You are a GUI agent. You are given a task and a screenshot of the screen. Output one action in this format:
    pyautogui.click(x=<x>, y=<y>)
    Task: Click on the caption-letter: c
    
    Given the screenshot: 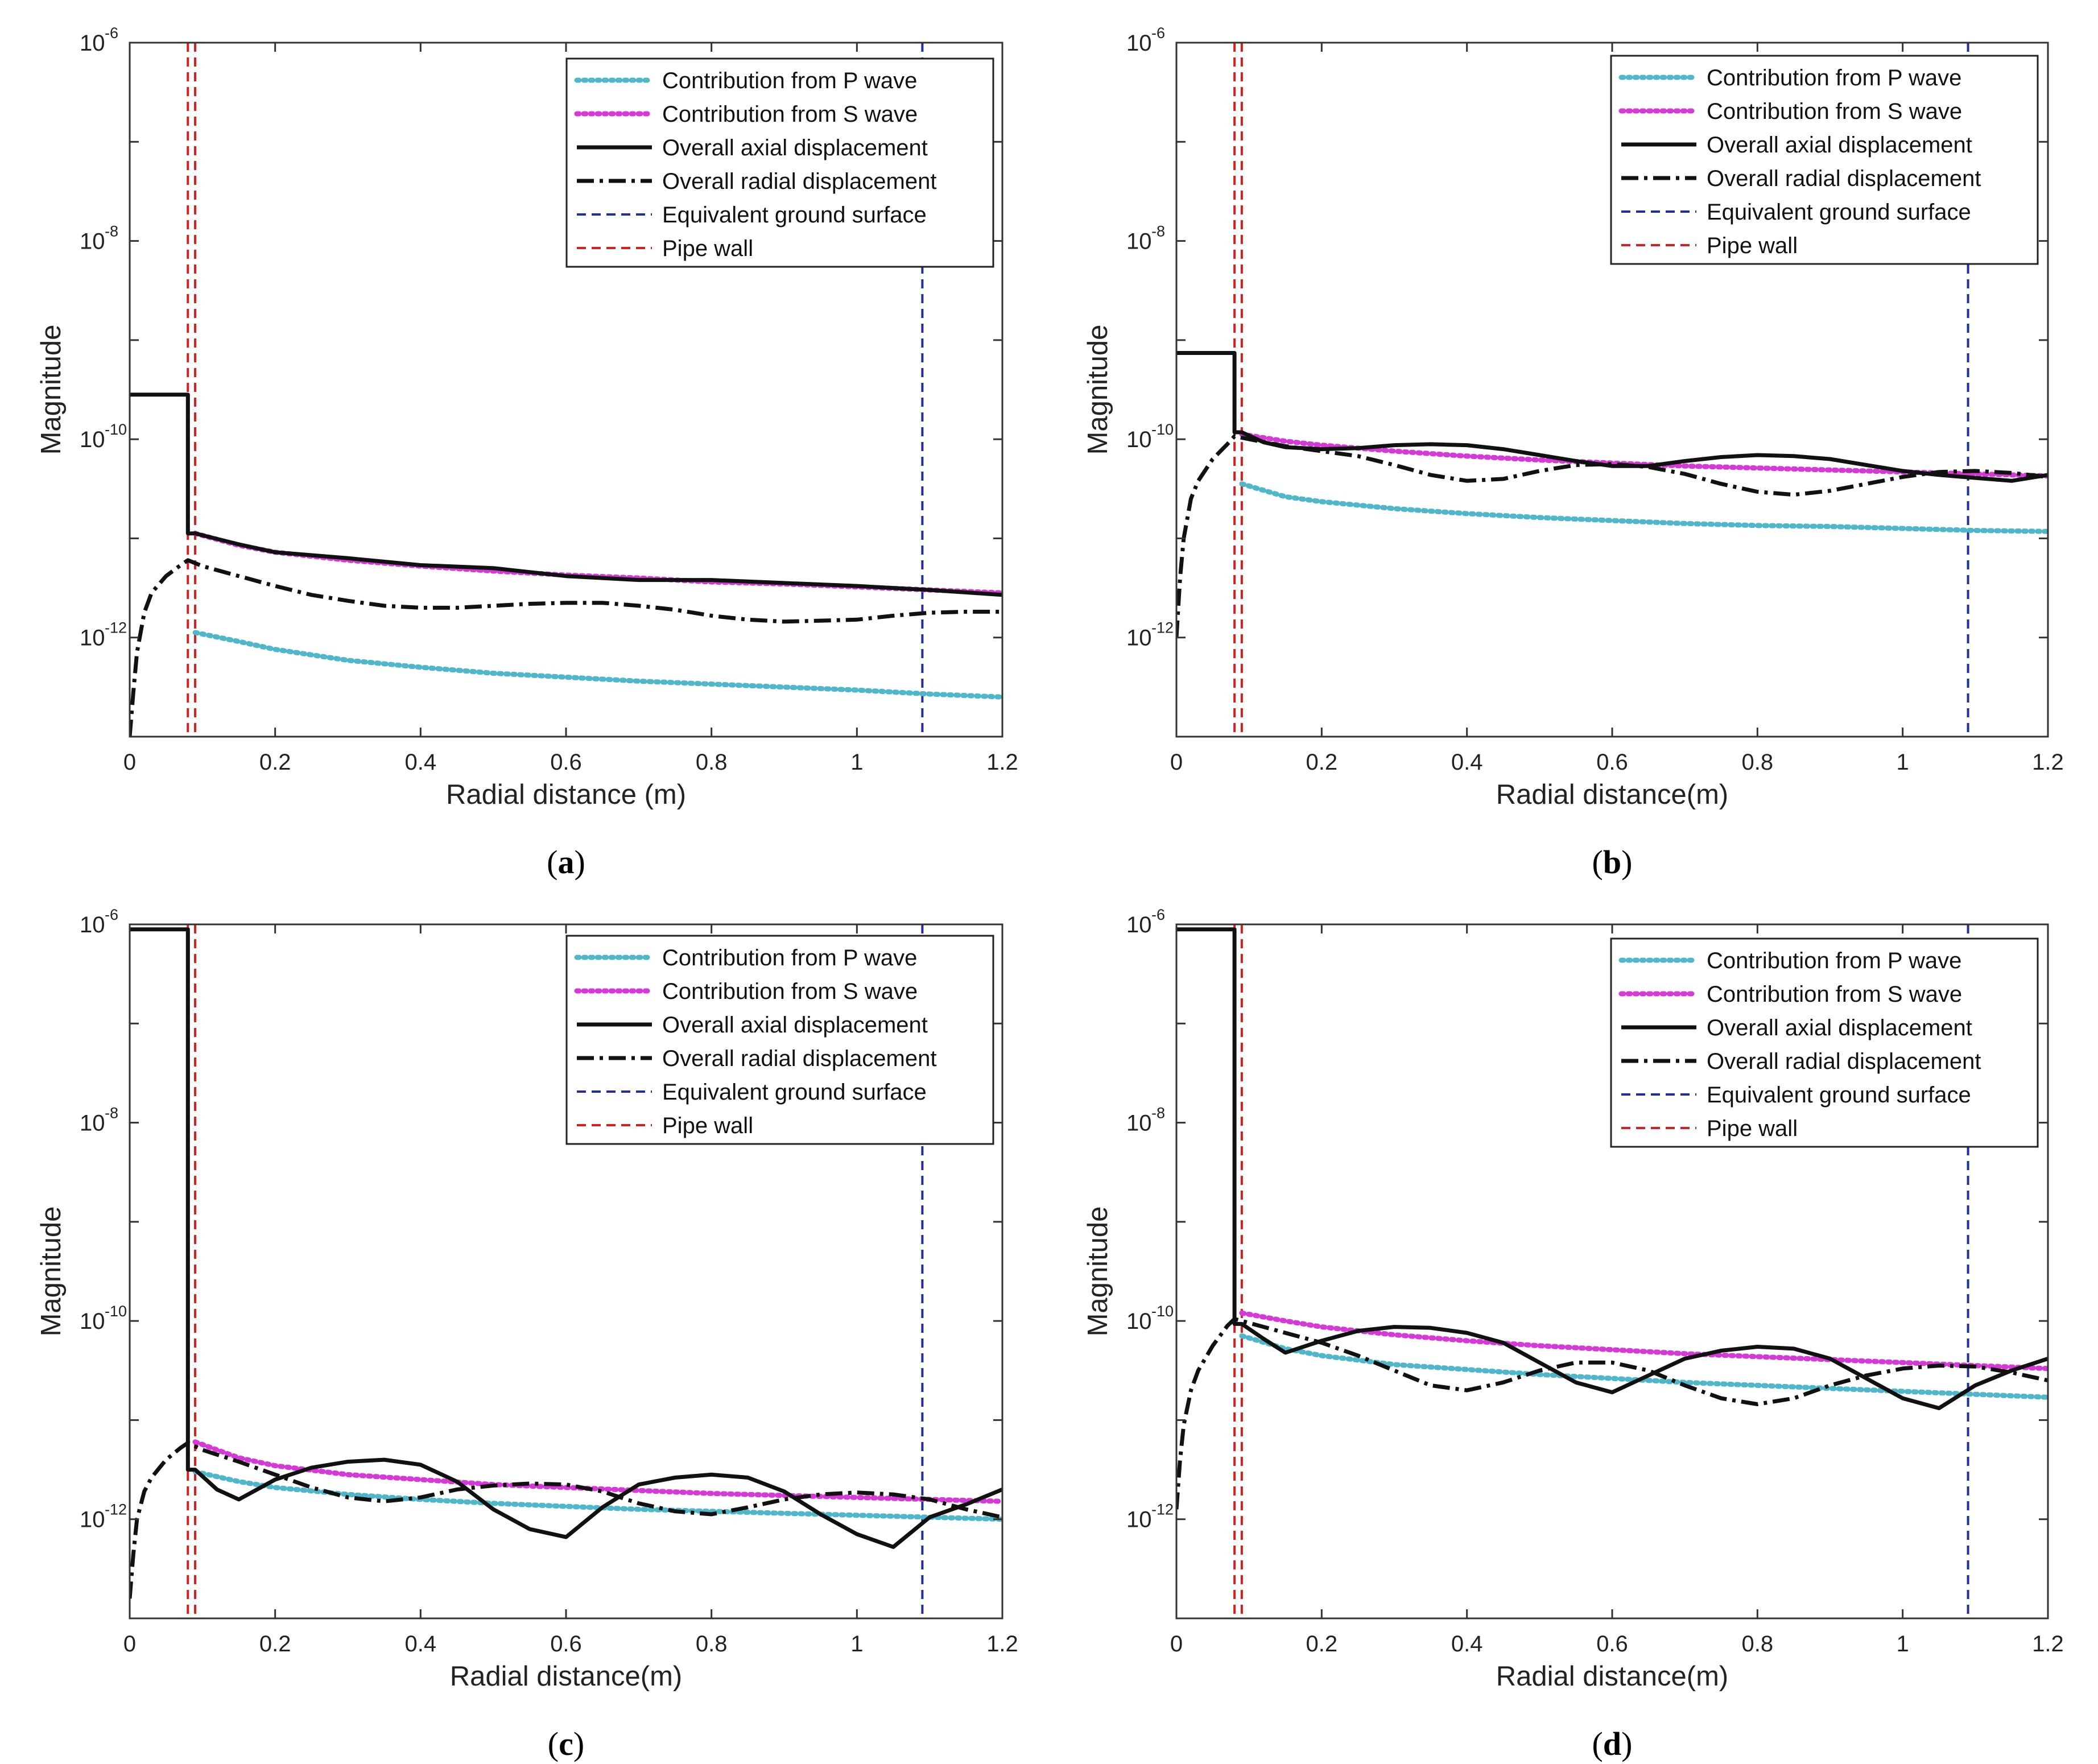 What is the action you would take?
    pyautogui.click(x=566, y=1743)
    